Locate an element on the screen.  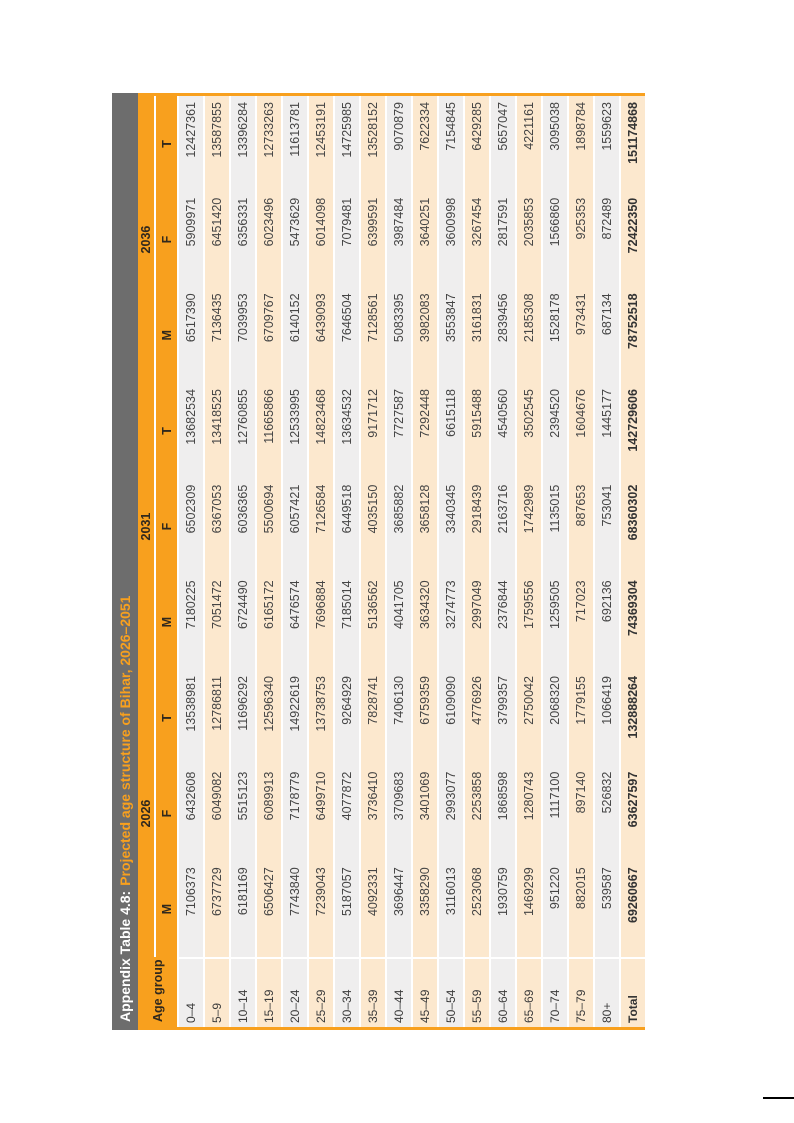
value-cell: 13418525 is located at coordinates (216, 431).